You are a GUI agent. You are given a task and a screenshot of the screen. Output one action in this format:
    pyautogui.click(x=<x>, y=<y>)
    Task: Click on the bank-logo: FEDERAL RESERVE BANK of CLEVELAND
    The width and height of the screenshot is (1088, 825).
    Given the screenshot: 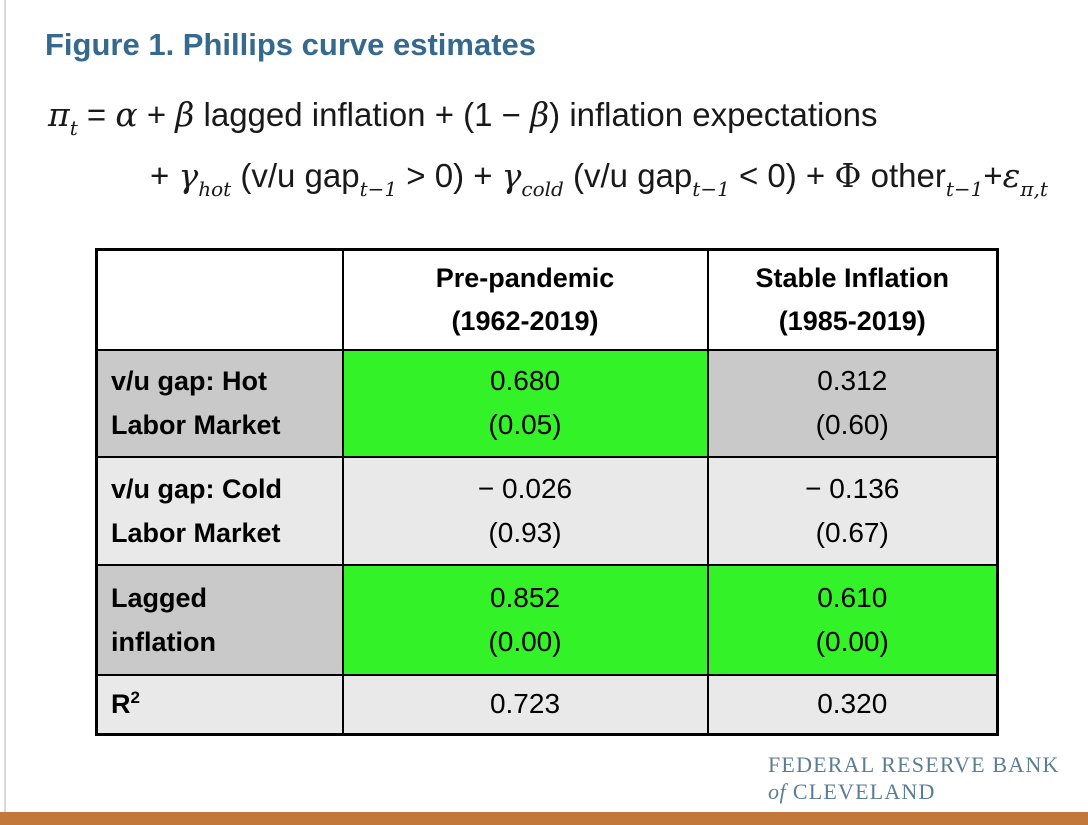 What is the action you would take?
    pyautogui.click(x=914, y=778)
    